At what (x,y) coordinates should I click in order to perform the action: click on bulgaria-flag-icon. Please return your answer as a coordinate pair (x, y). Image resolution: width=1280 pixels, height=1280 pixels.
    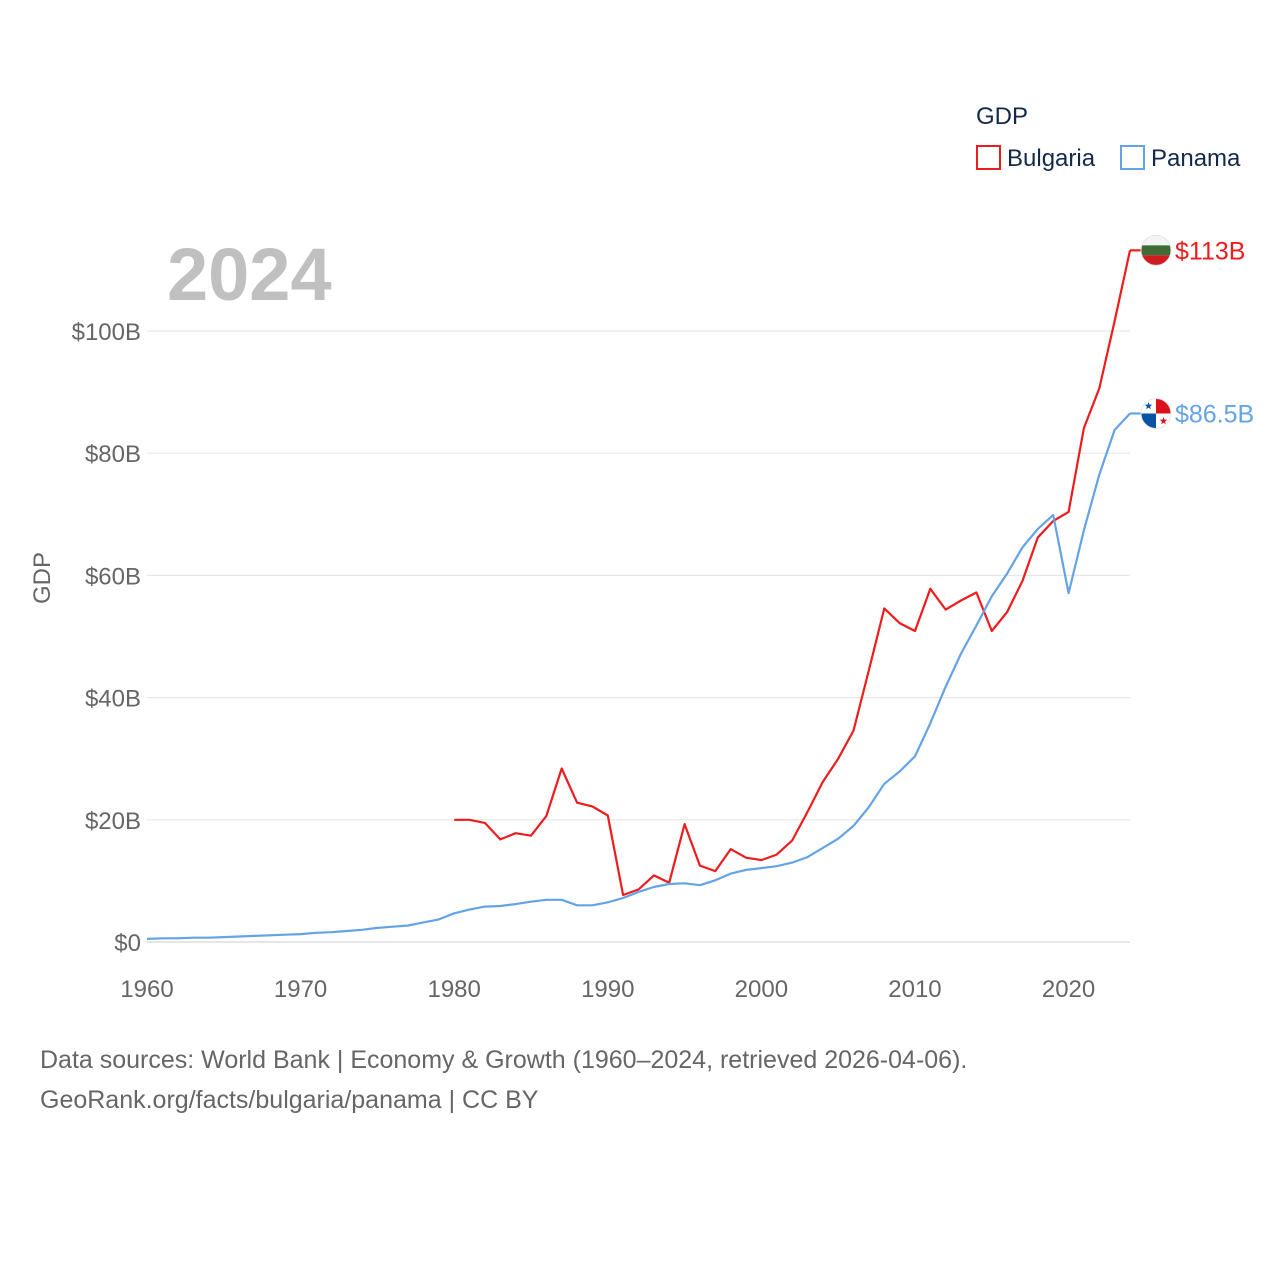
    Looking at the image, I should click on (1156, 250).